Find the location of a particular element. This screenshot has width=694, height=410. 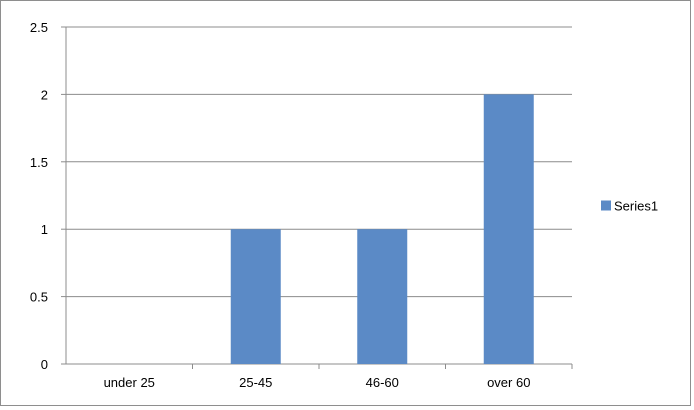

x-tick-label: 46-60 is located at coordinates (382, 382).